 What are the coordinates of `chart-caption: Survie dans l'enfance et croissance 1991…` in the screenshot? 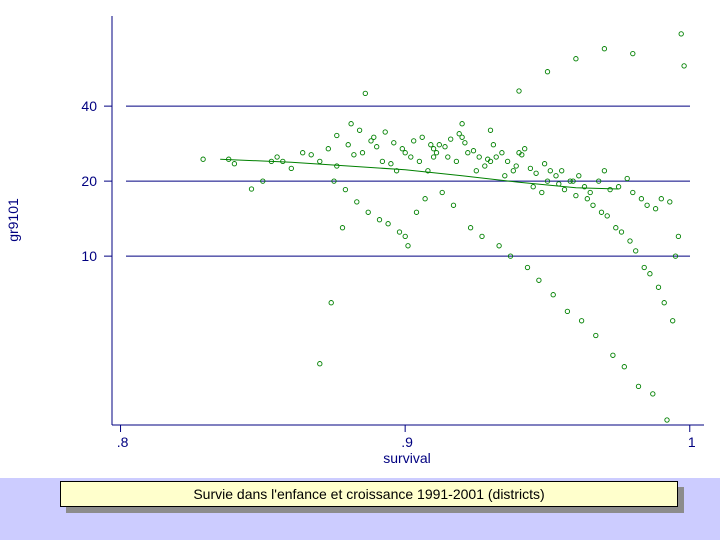 It's located at (369, 494).